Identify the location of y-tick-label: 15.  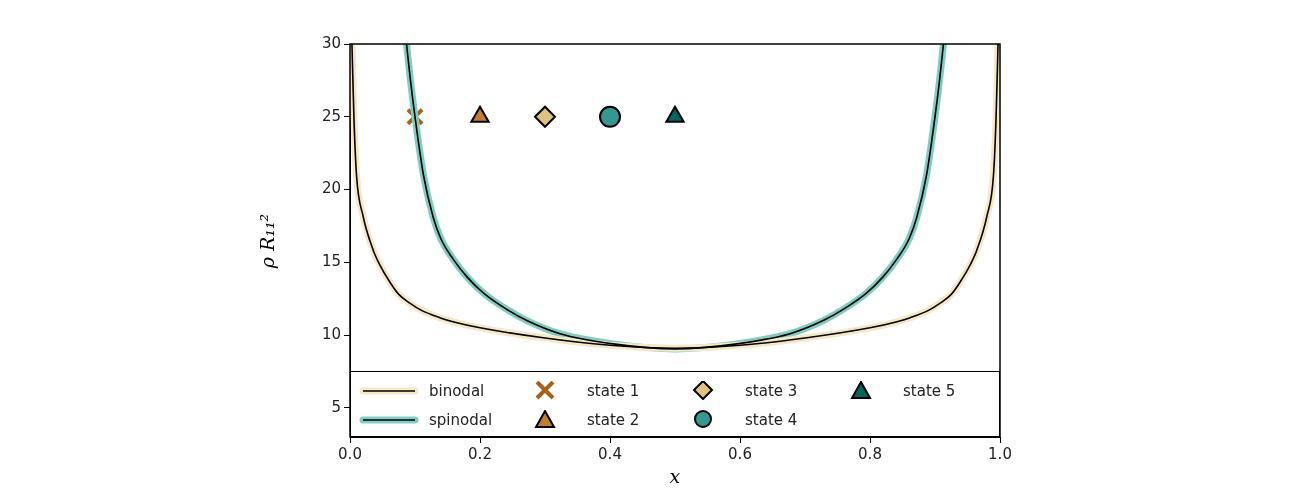
(331, 261).